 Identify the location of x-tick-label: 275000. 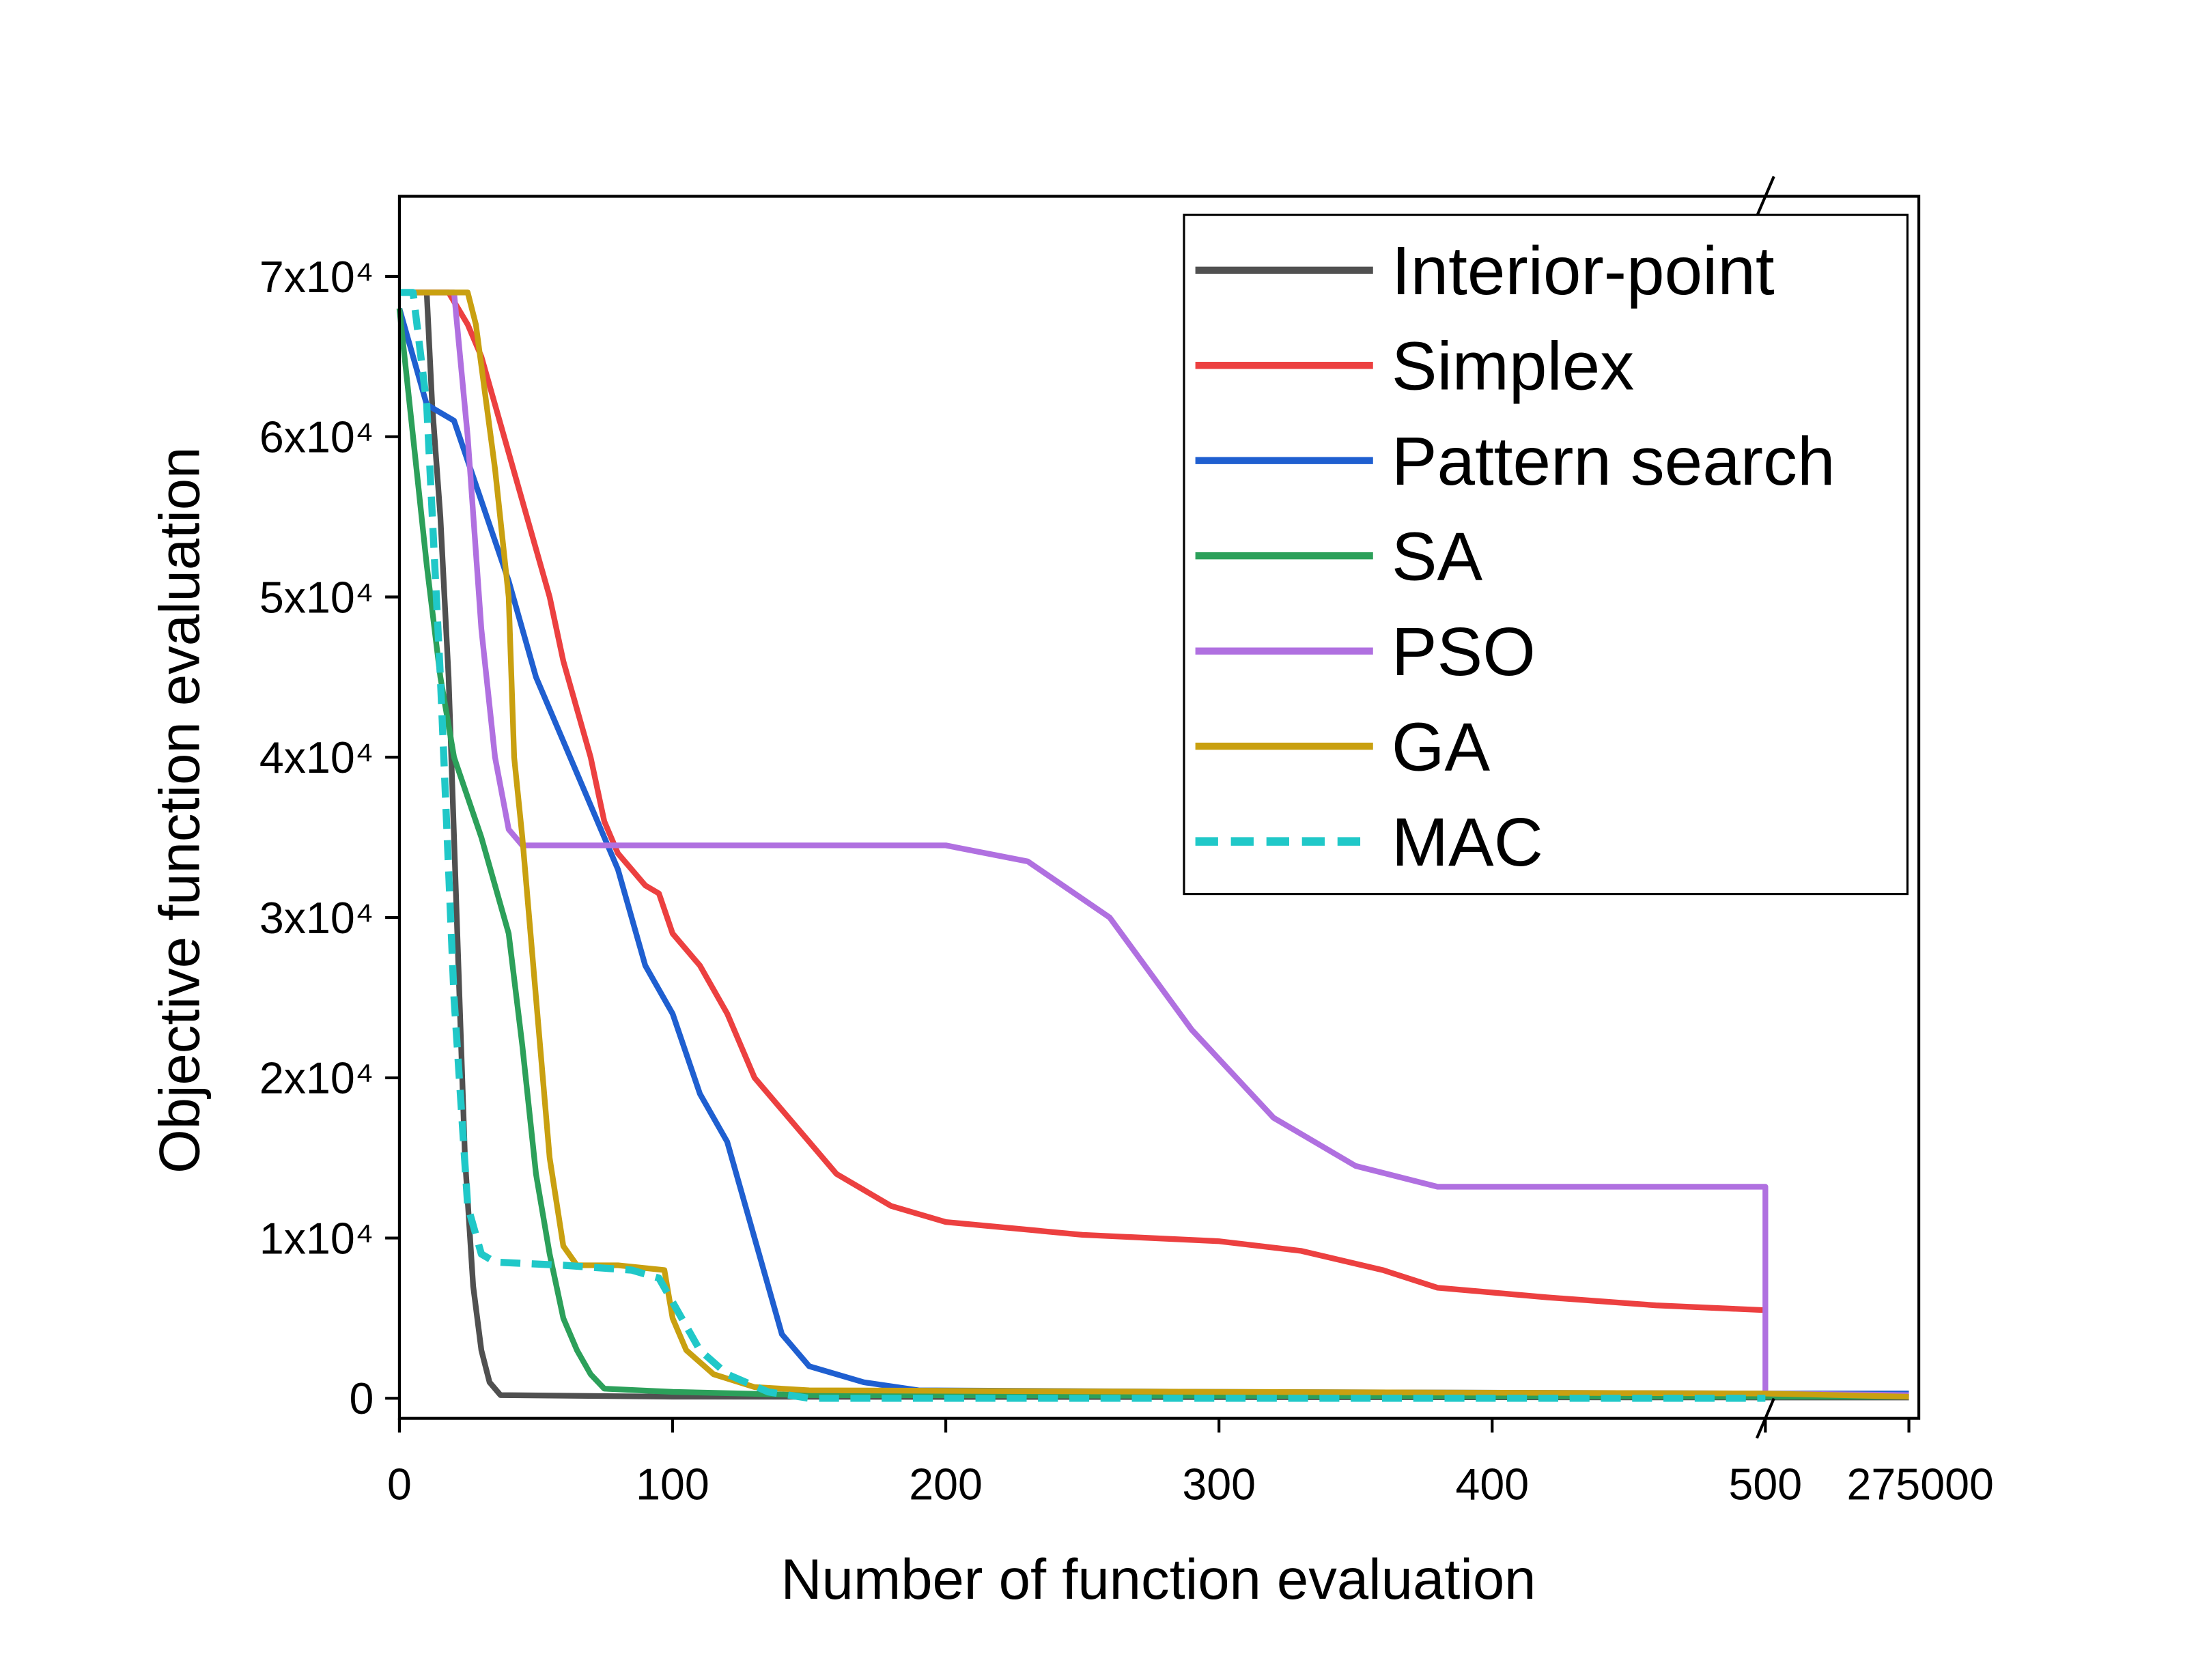
(1920, 1484).